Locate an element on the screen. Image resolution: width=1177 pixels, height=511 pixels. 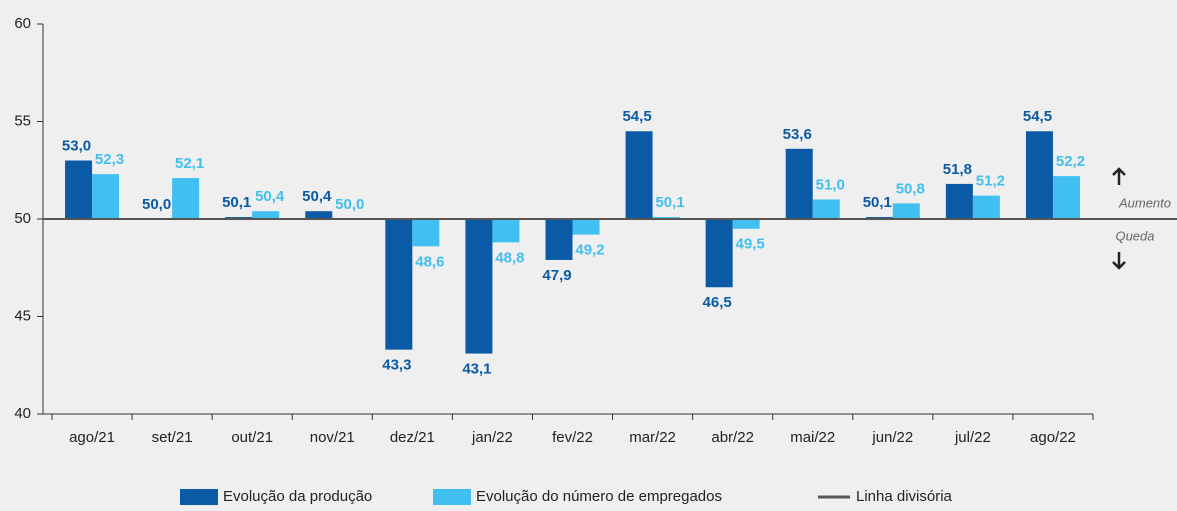
legend-label: Linha divisória is located at coordinates (904, 496).